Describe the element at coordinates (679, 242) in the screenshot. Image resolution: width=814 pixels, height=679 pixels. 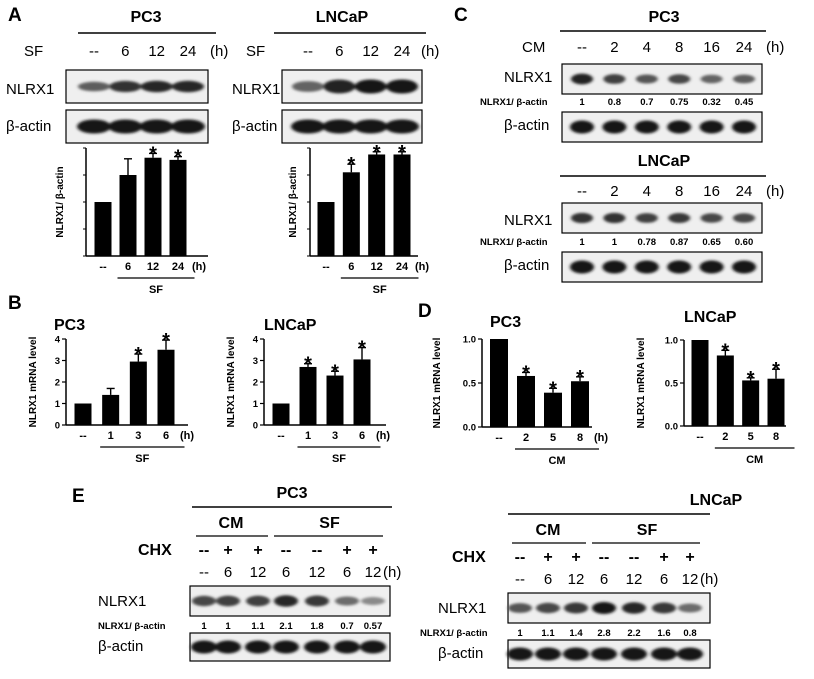
I see `c-lncap-ratio: 0.87` at that location.